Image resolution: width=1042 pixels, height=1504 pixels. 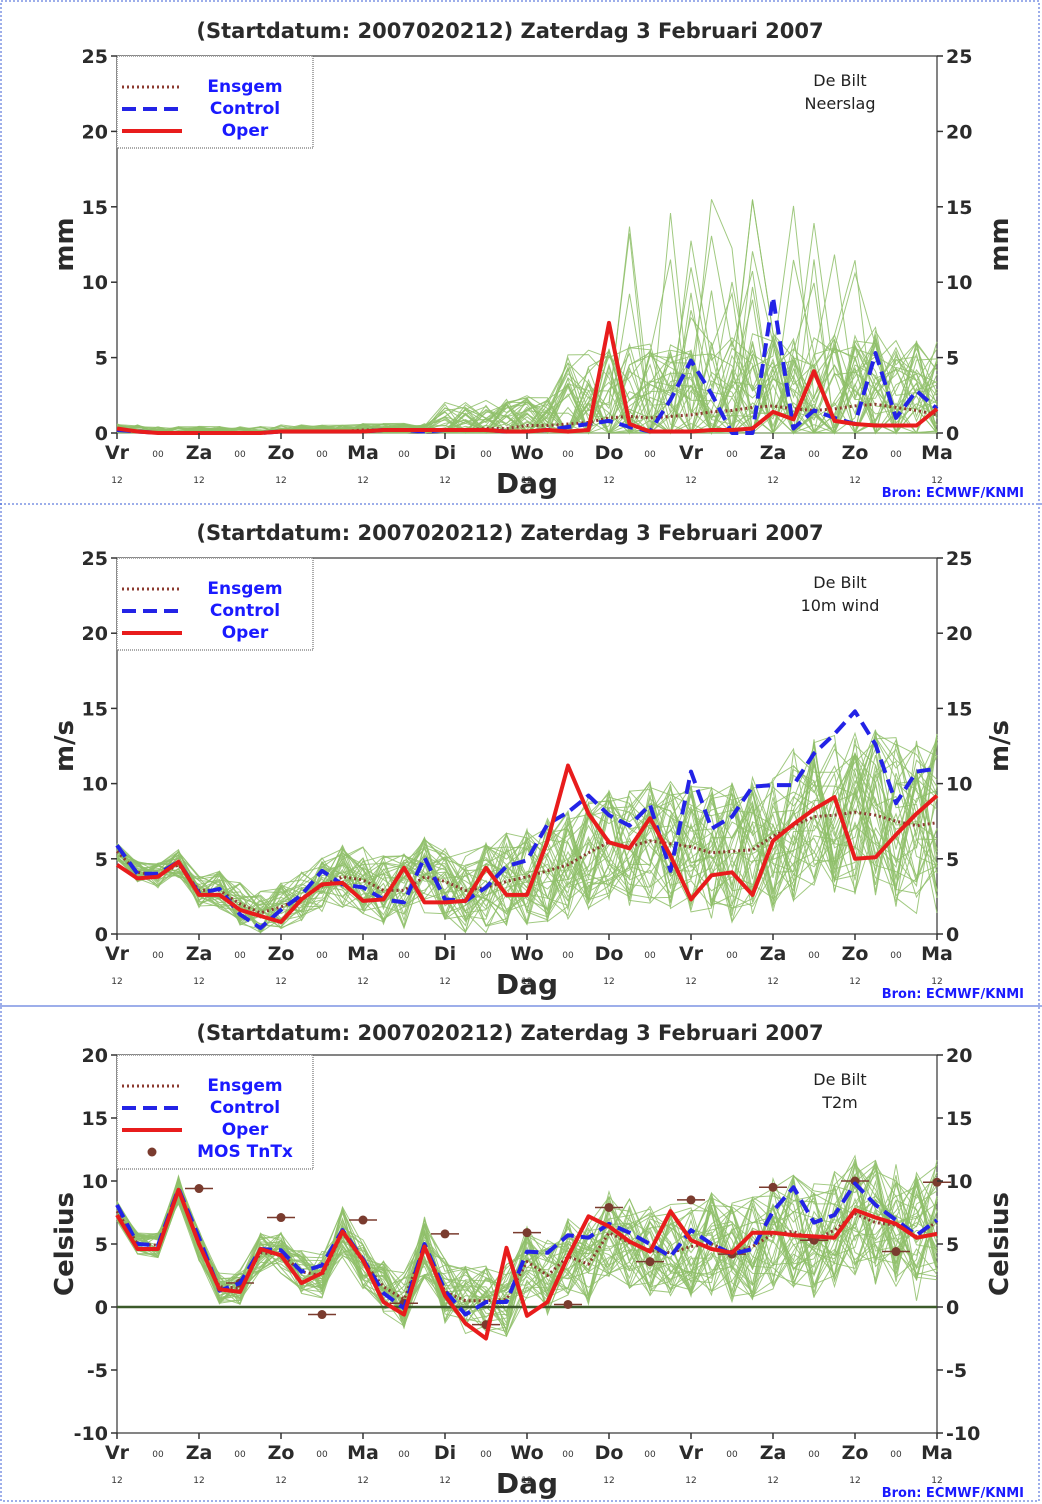 I want to click on y-axis-label-right: mm, so click(x=1000, y=244).